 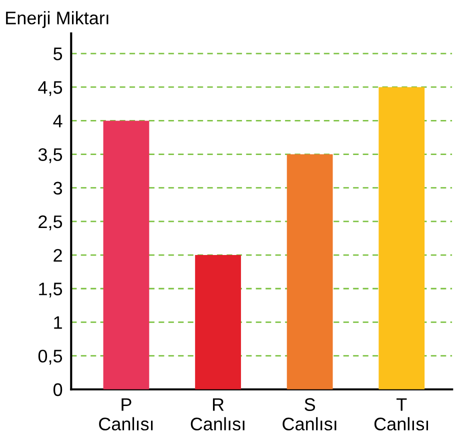 I want to click on y-tick-label: 0, so click(x=57, y=389).